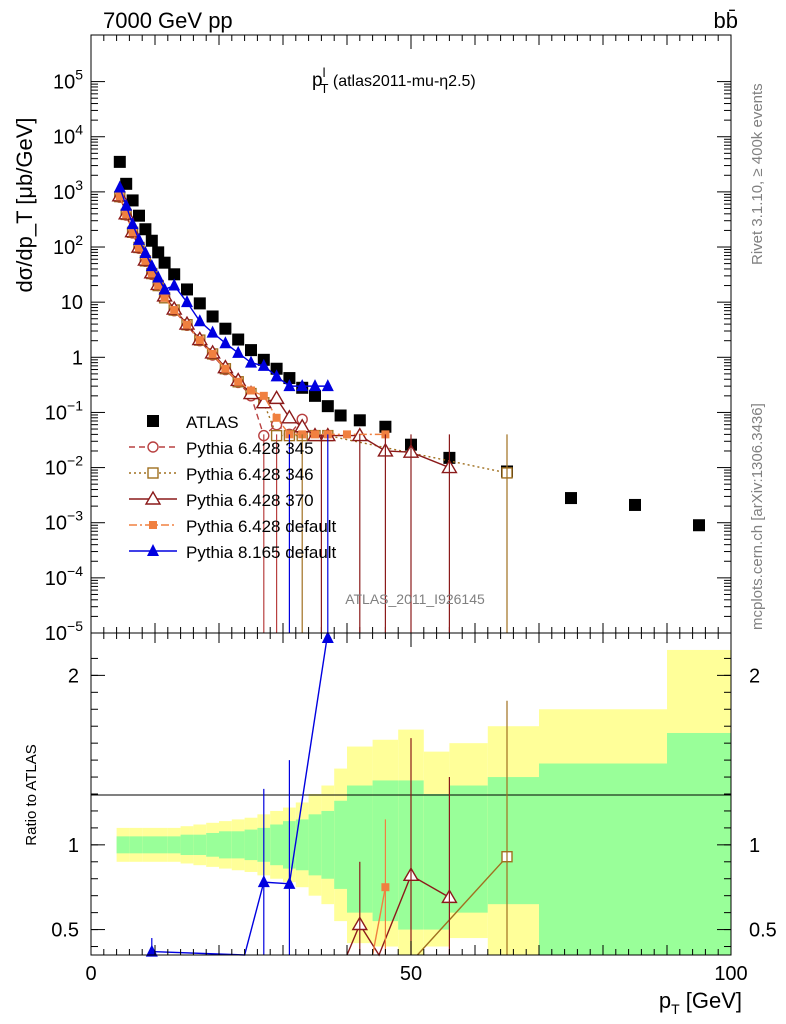 Image resolution: width=786 pixels, height=1024 pixels. What do you see at coordinates (415, 599) in the screenshot?
I see `watermark-text: ATLAS_2011_I926145` at bounding box center [415, 599].